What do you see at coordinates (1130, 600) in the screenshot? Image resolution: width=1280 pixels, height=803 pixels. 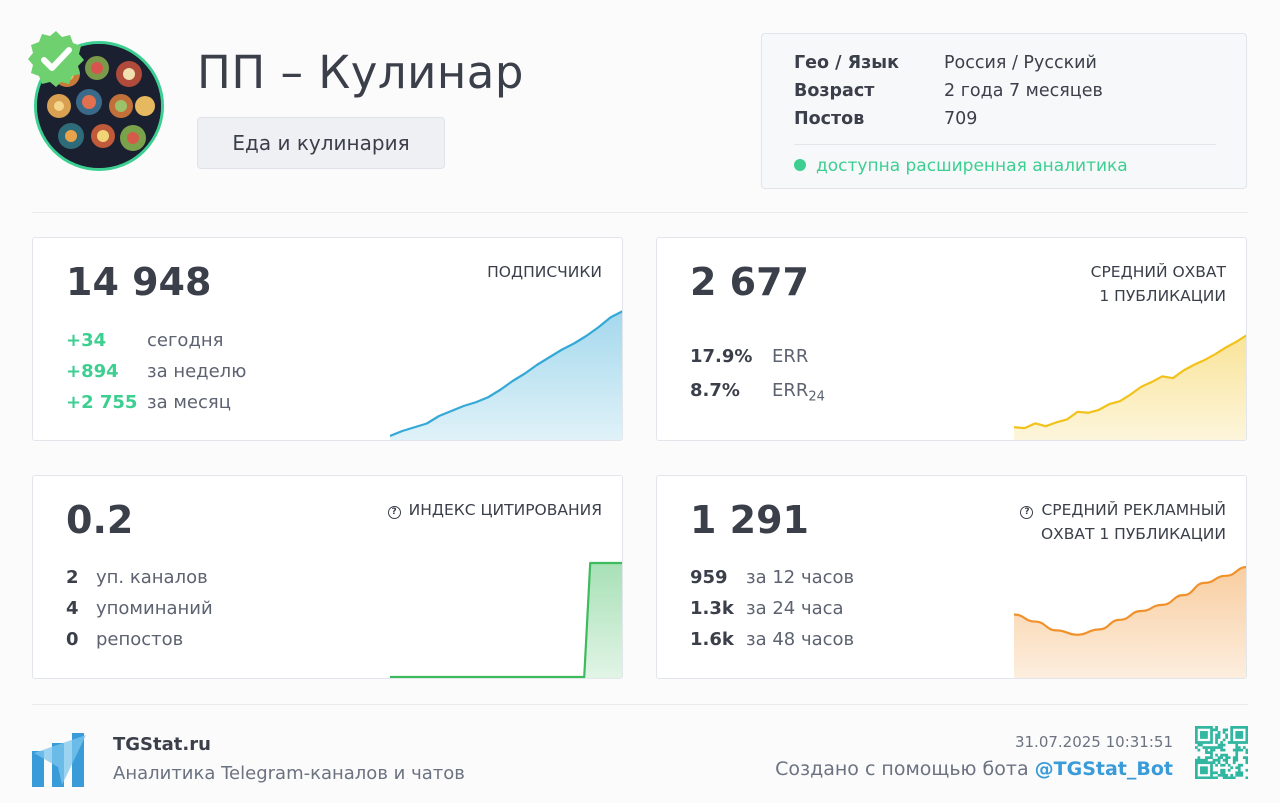 I see `ad_reach-line` at bounding box center [1130, 600].